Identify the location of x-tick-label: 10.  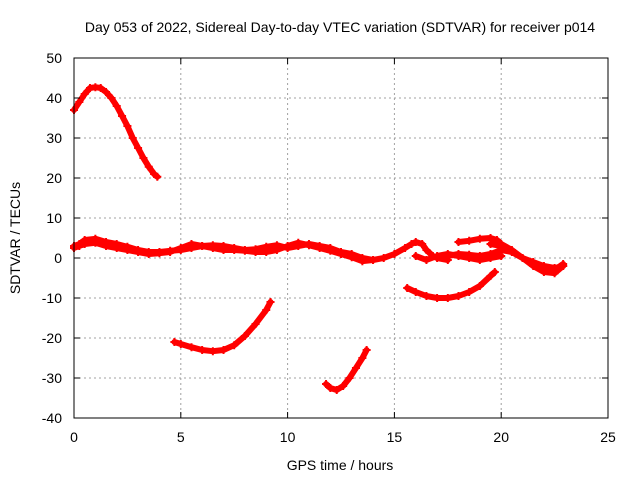
(288, 437).